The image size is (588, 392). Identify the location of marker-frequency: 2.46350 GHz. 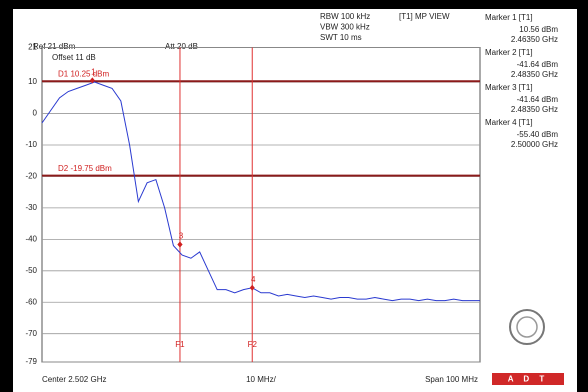
(534, 39).